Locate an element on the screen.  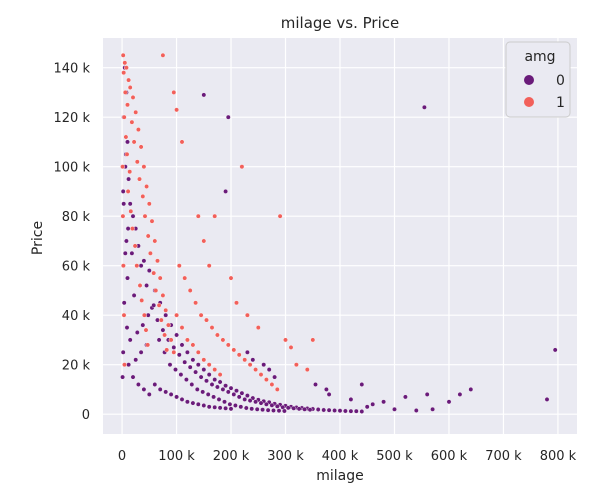
x-tick-label: 0 is located at coordinates (122, 456).